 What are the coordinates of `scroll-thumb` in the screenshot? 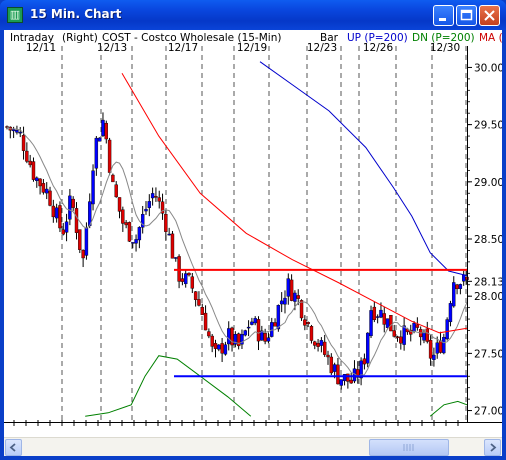 It's located at (409, 447).